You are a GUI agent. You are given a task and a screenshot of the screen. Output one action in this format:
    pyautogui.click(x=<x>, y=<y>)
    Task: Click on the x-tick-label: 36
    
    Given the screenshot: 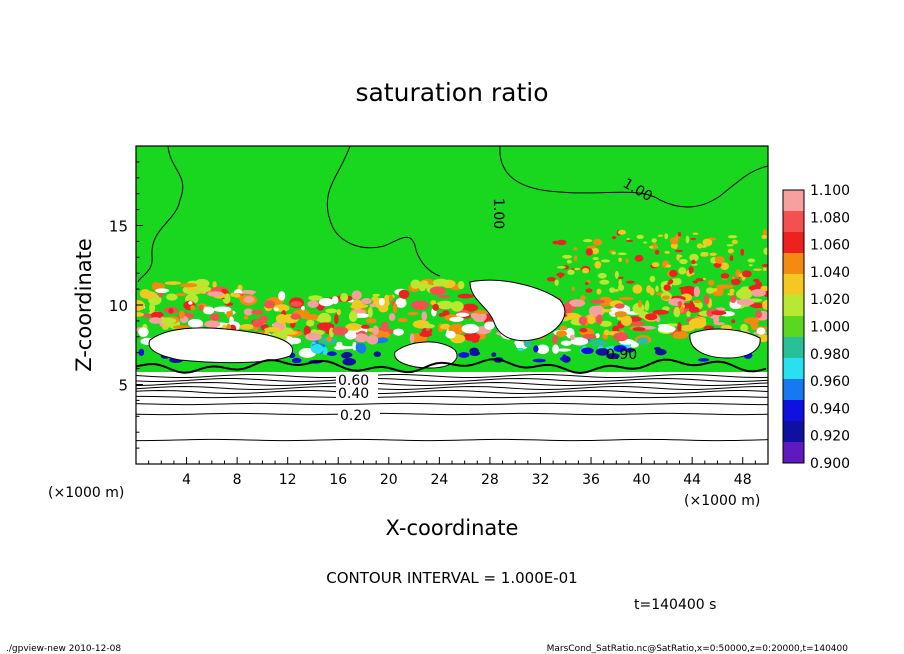 What is the action you would take?
    pyautogui.click(x=591, y=480)
    